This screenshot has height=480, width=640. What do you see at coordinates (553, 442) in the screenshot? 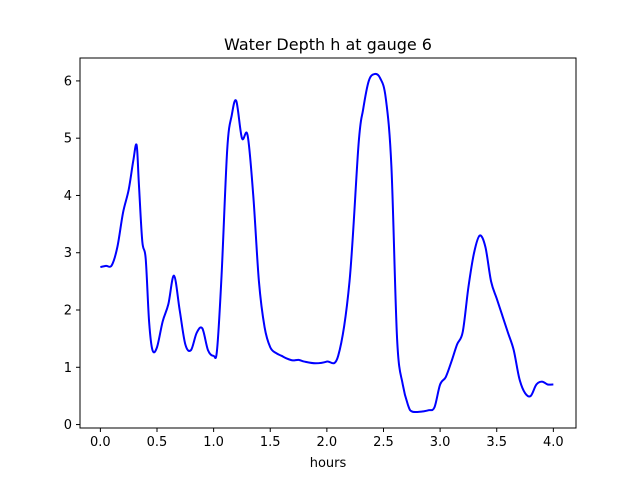
I see `x-tick-label: 4.0` at bounding box center [553, 442].